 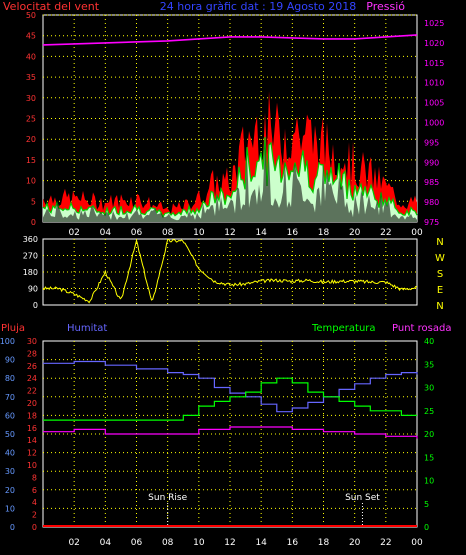 What do you see at coordinates (10, 434) in the screenshot?
I see `humidity-tick: 50` at bounding box center [10, 434].